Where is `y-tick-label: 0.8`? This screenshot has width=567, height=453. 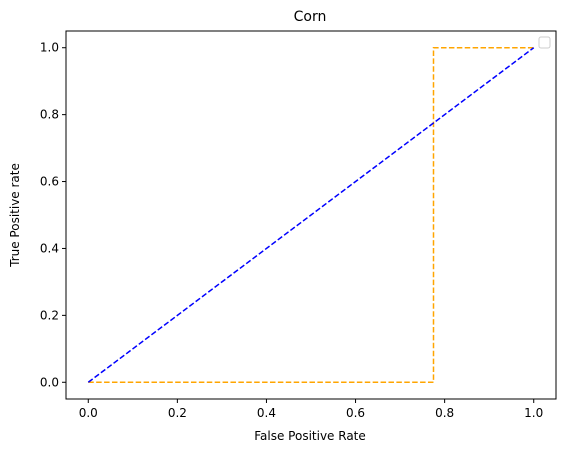
y-tick-label: 0.8 is located at coordinates (49, 115).